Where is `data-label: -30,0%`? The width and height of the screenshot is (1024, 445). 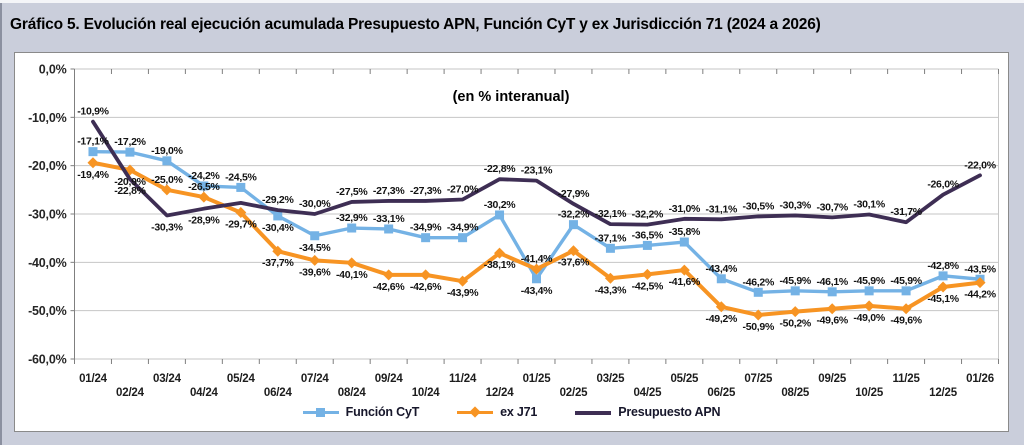
data-label: -30,0% is located at coordinates (315, 204).